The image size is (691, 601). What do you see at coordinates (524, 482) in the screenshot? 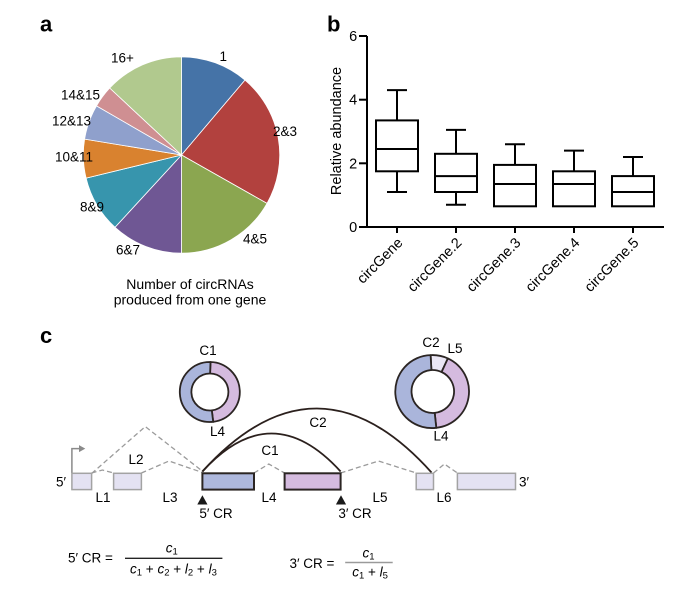
I see `svg-text: 3′` at bounding box center [524, 482].